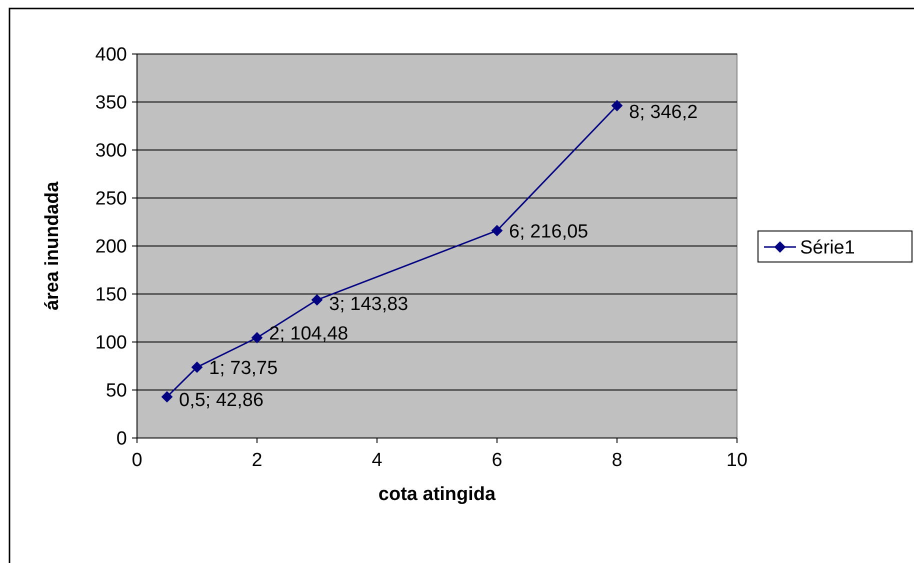 The width and height of the screenshot is (914, 563). What do you see at coordinates (111, 247) in the screenshot?
I see `y-tick-label: 200` at bounding box center [111, 247].